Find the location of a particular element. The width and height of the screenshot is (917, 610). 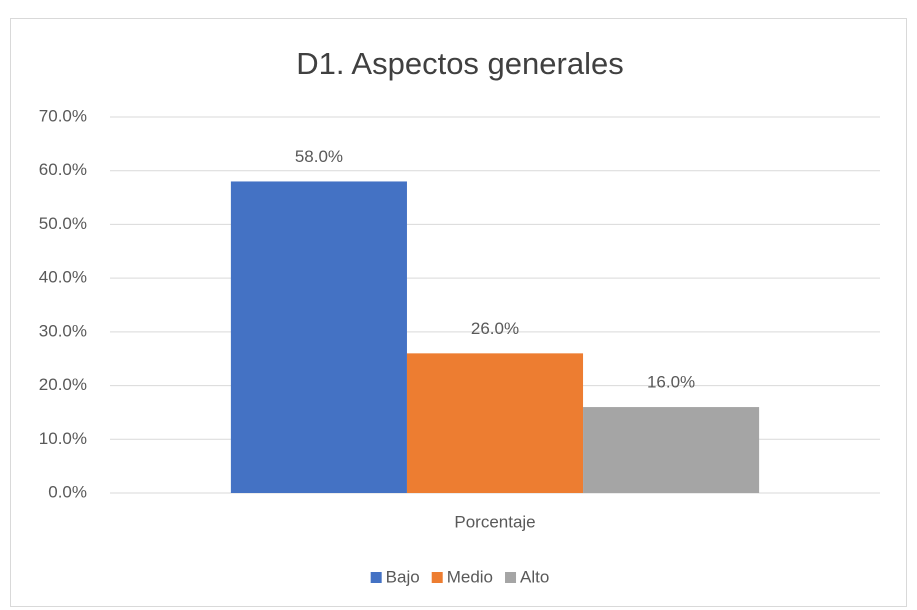

data-label: 16.0% is located at coordinates (671, 382).